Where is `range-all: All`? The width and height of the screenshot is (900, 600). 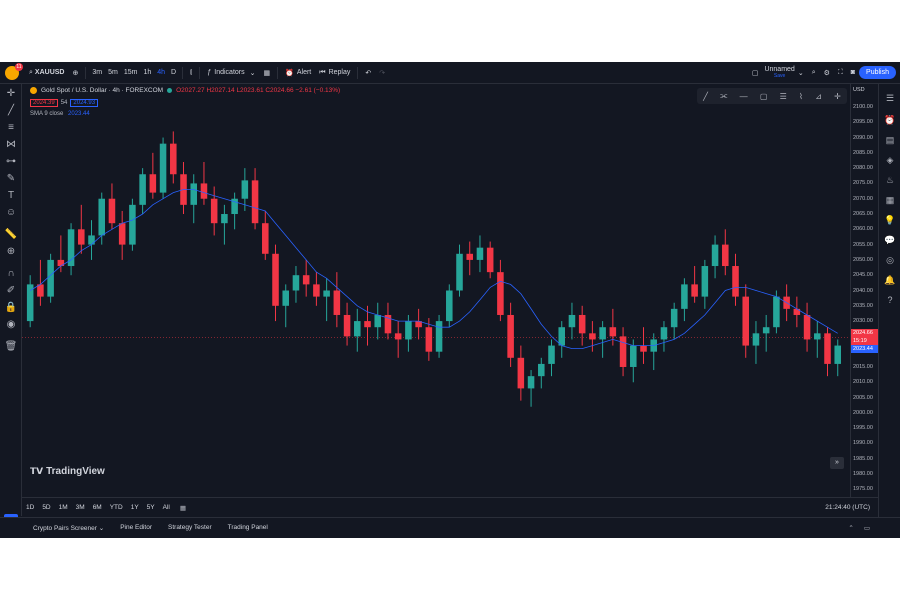 range-all: All is located at coordinates (166, 507).